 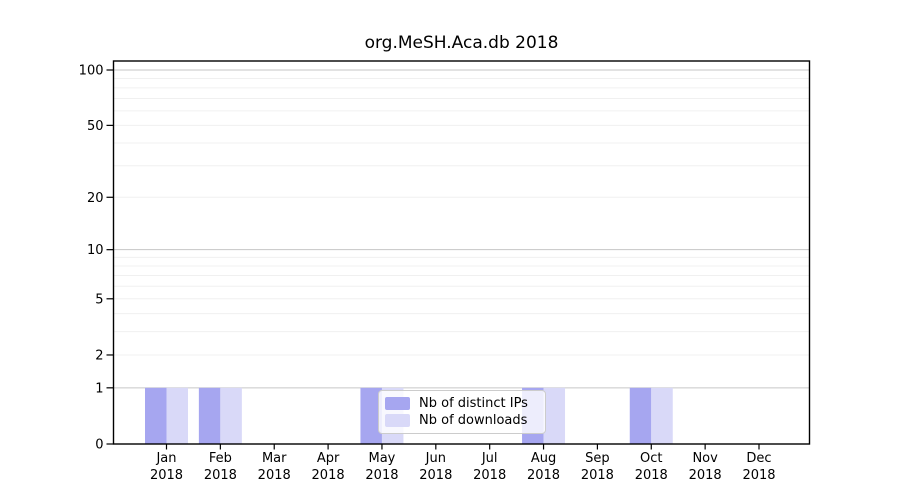 I want to click on bar-downloads-feb, so click(x=231, y=415).